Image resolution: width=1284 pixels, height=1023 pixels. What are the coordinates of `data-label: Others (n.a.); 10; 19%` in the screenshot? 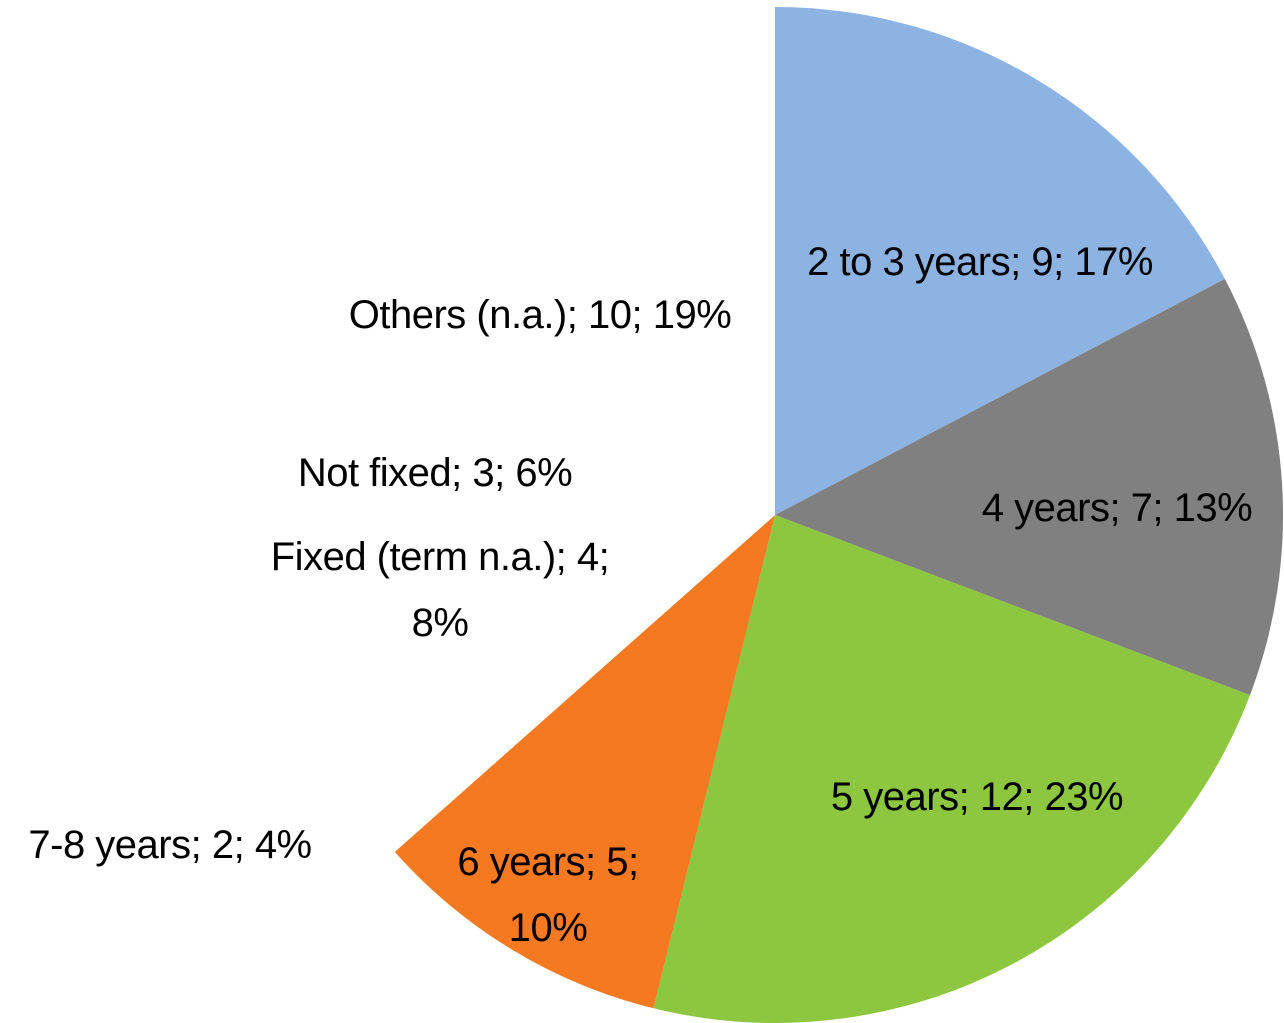 It's located at (540, 315).